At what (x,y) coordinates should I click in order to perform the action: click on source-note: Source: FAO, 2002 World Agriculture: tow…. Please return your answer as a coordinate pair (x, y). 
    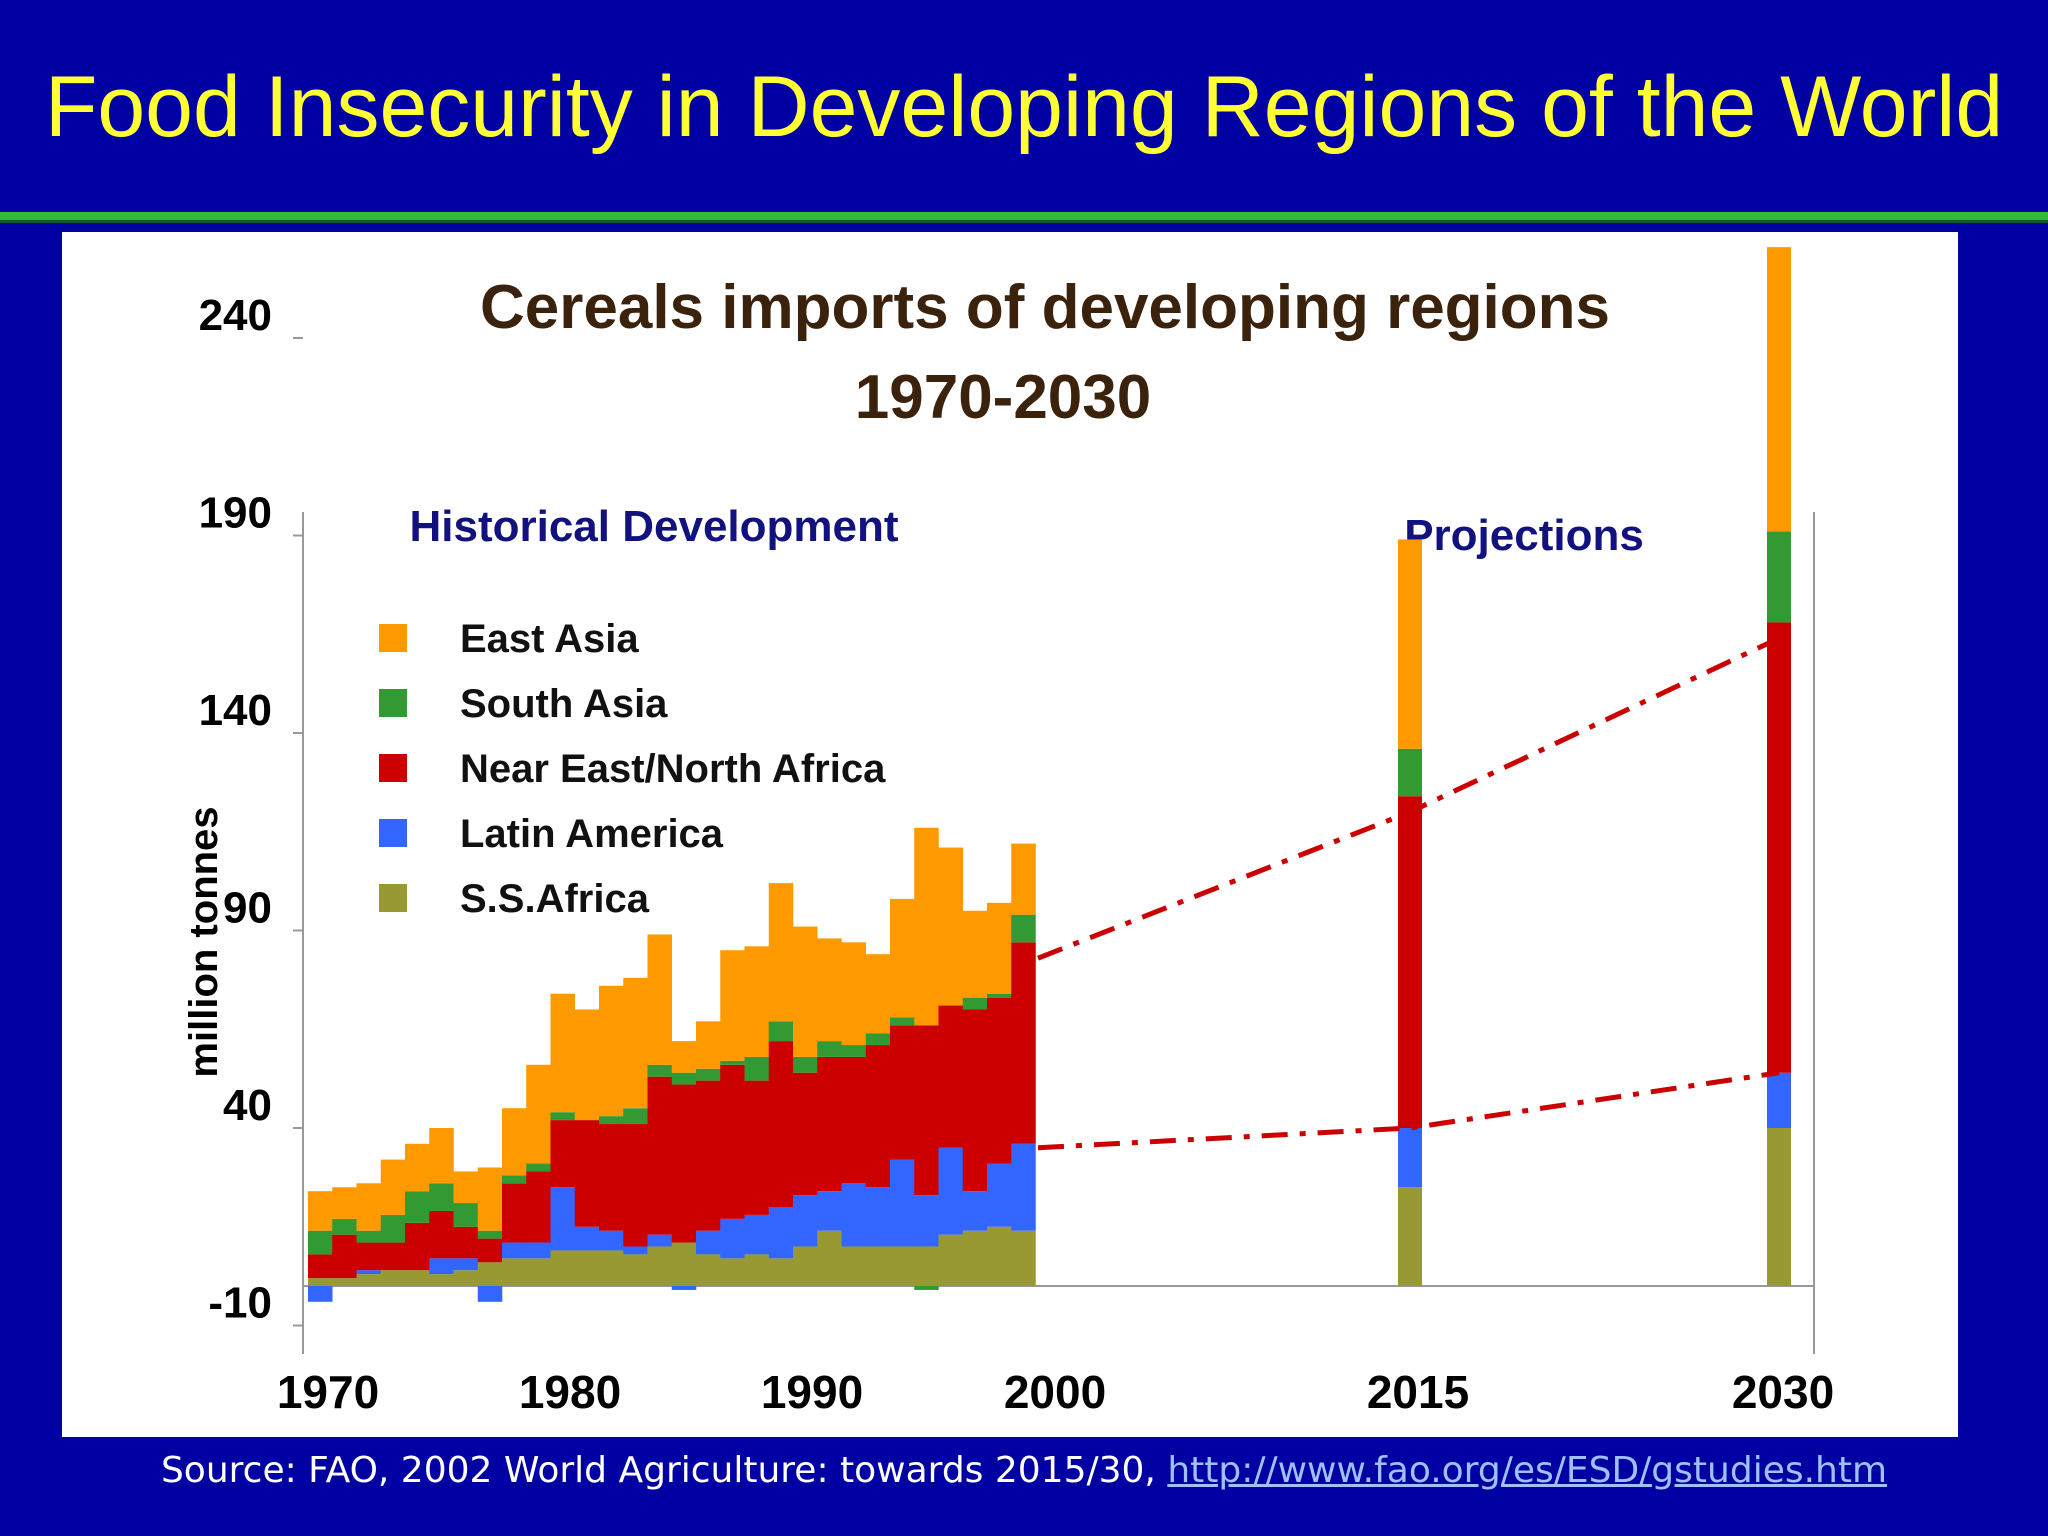
    Looking at the image, I should click on (1024, 1470).